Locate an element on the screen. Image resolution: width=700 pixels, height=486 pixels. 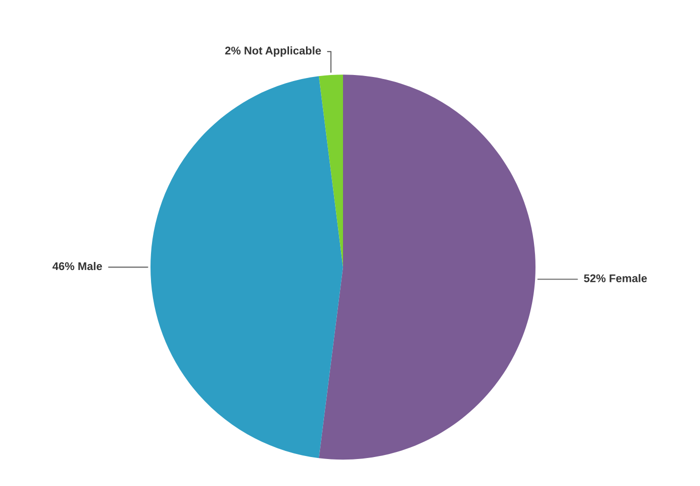
slice-label: 2% Not Applicable is located at coordinates (273, 51).